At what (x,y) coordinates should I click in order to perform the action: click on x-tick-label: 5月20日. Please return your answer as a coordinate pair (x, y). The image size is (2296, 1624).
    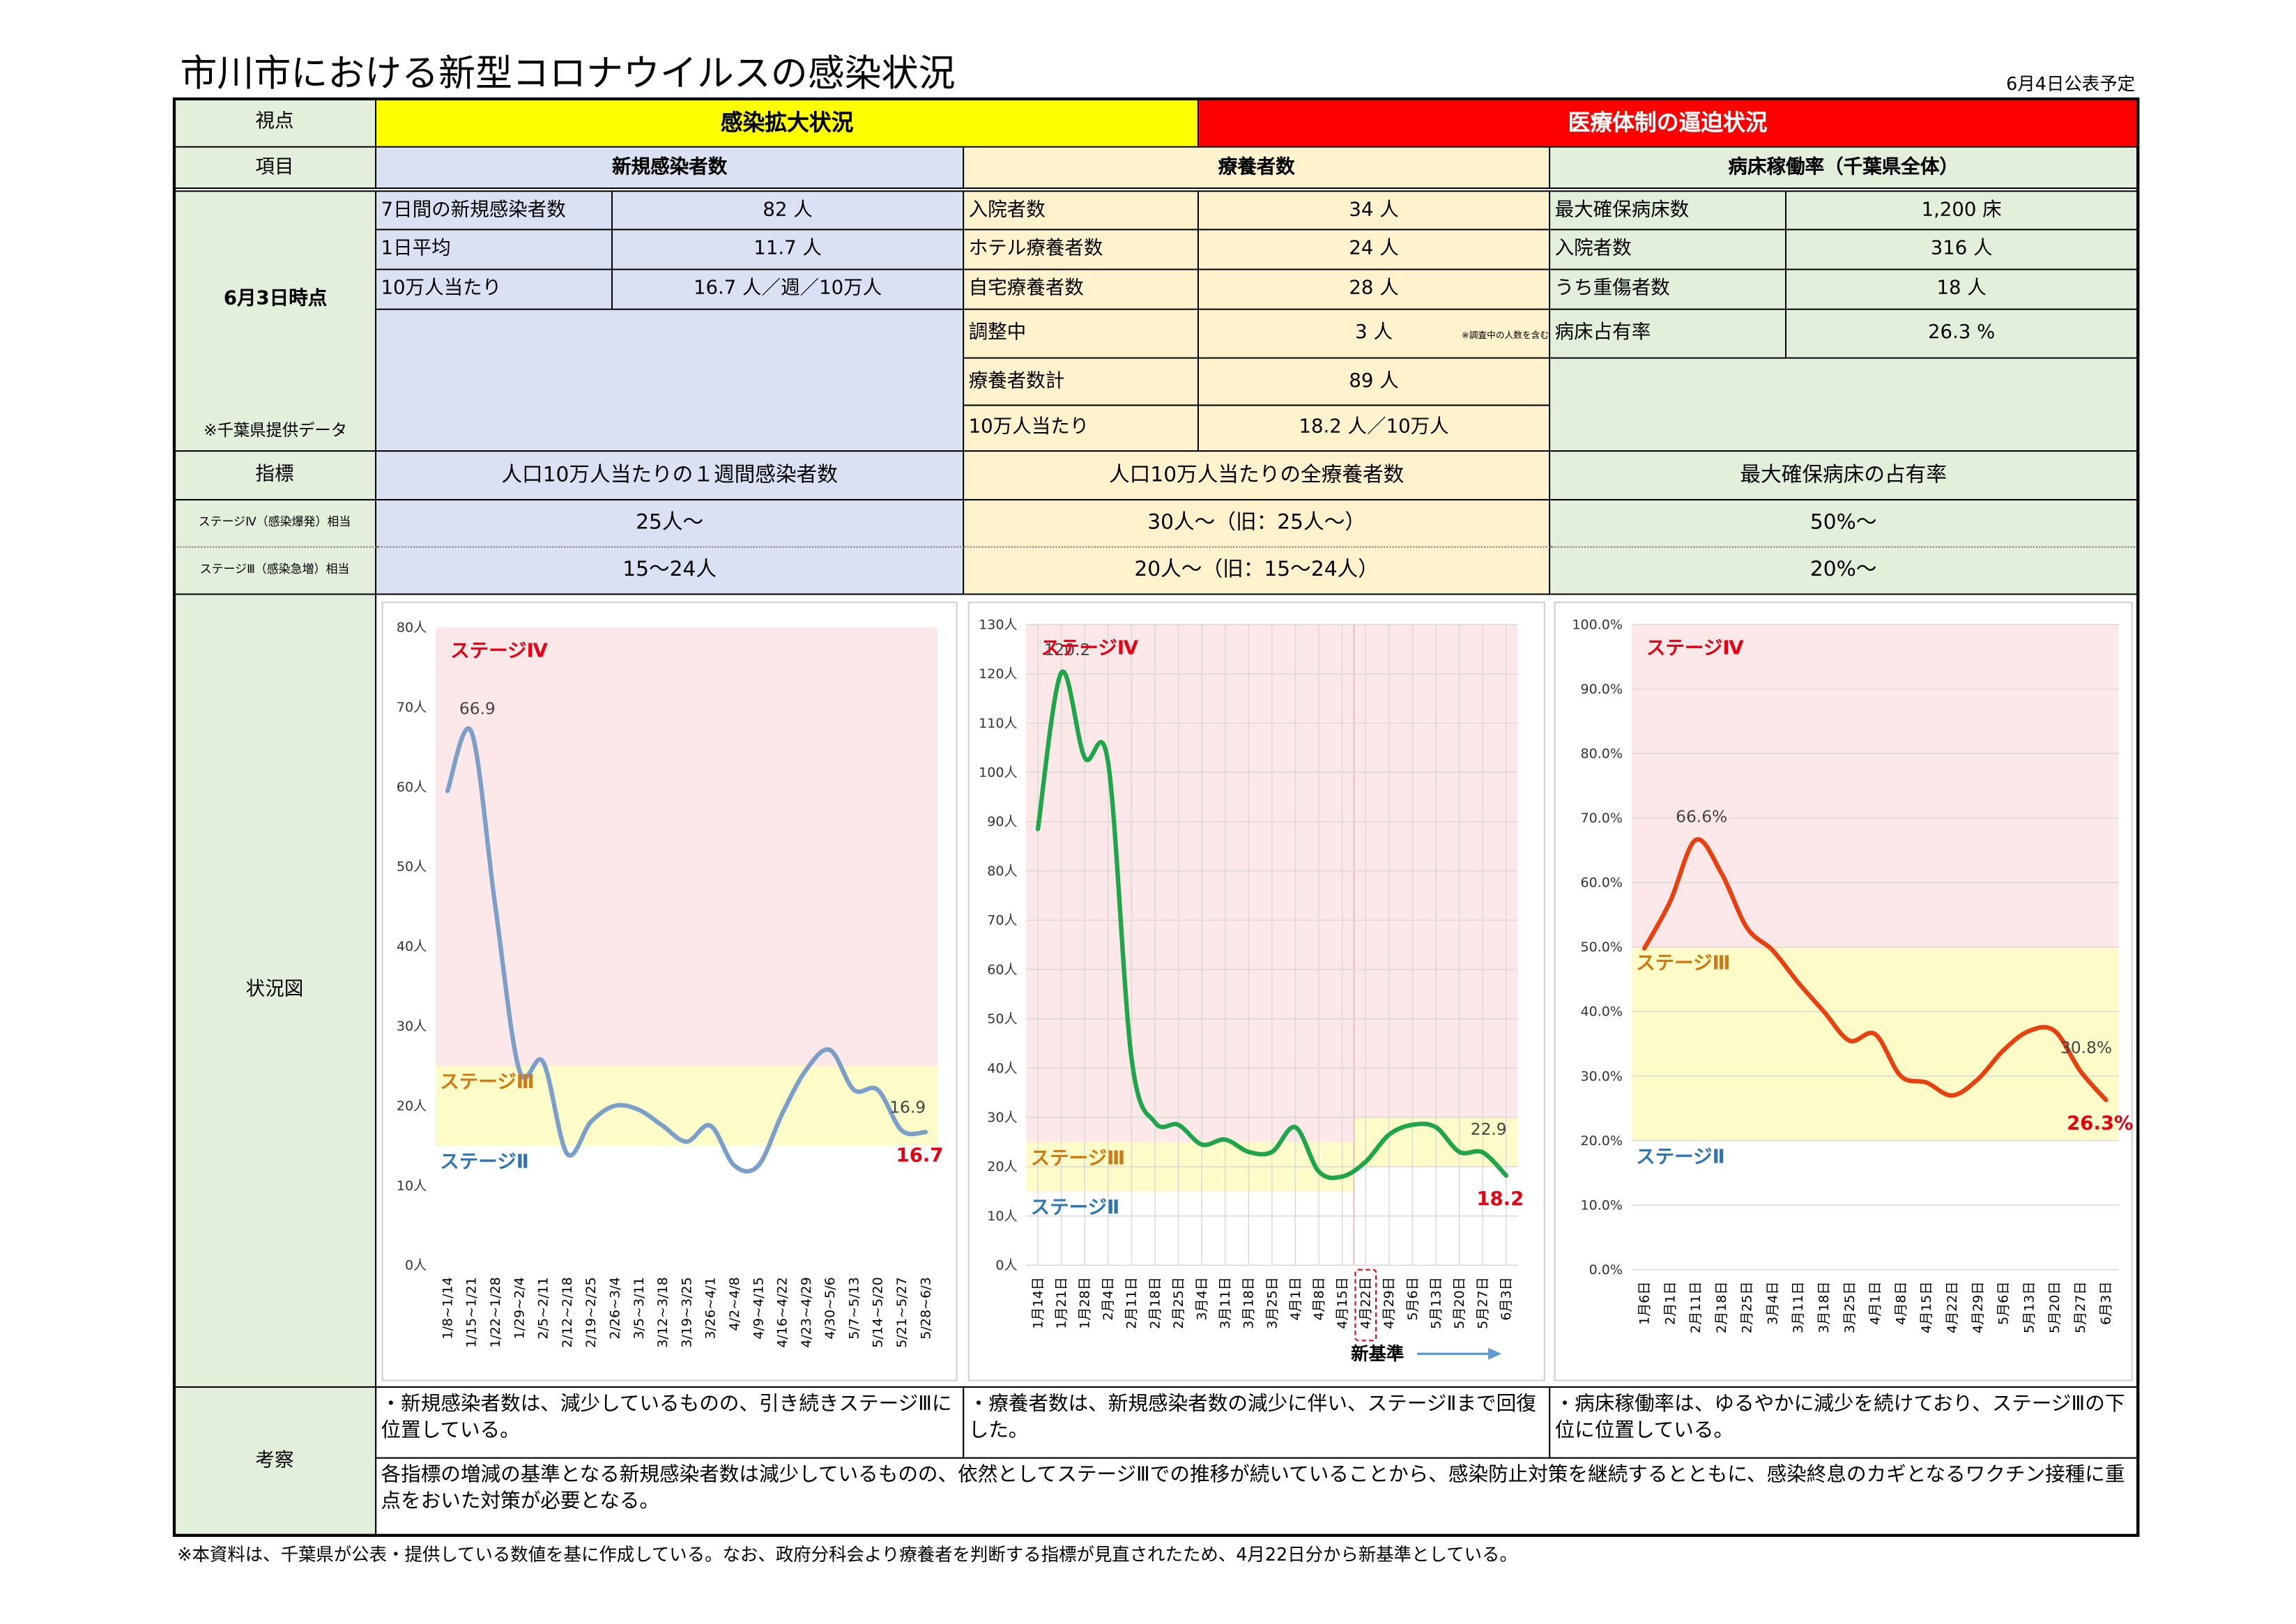
    Looking at the image, I should click on (1459, 1302).